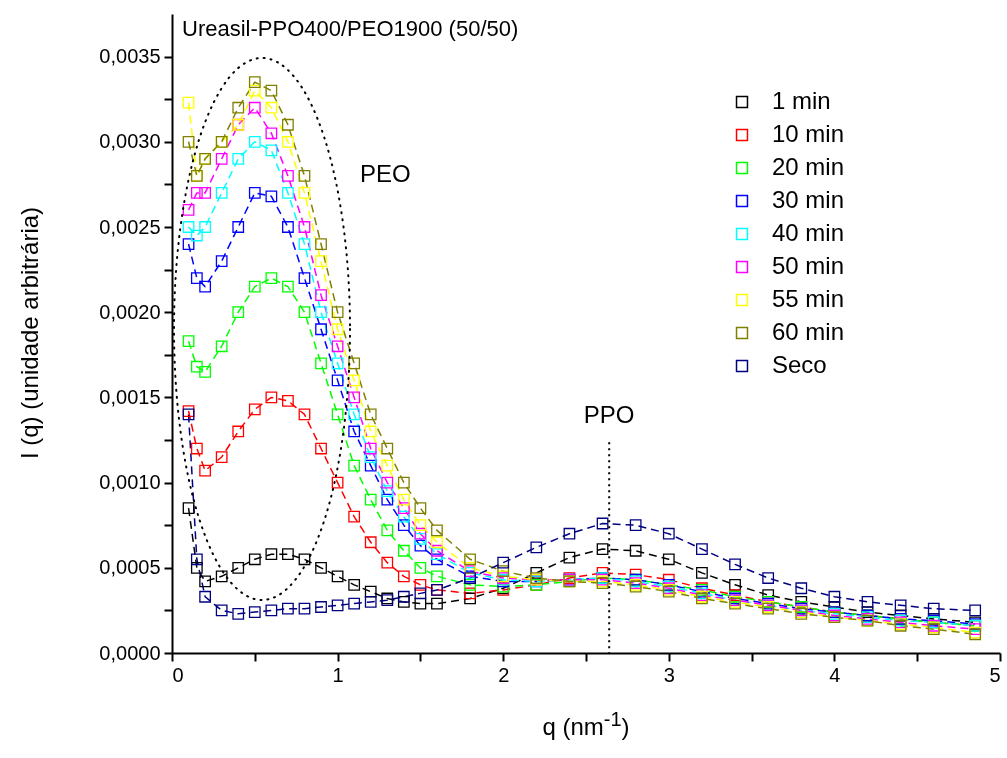 This screenshot has height=758, width=1007. Describe the element at coordinates (130, 311) in the screenshot. I see `y-tick-label: 0,0020` at that location.